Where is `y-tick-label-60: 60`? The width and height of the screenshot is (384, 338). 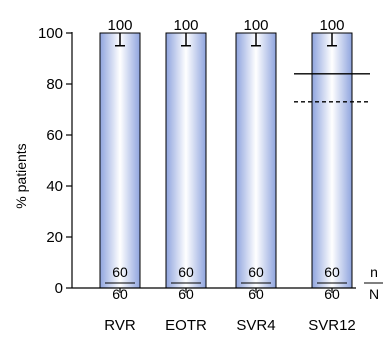
y-tick-label-60: 60 is located at coordinates (54, 135).